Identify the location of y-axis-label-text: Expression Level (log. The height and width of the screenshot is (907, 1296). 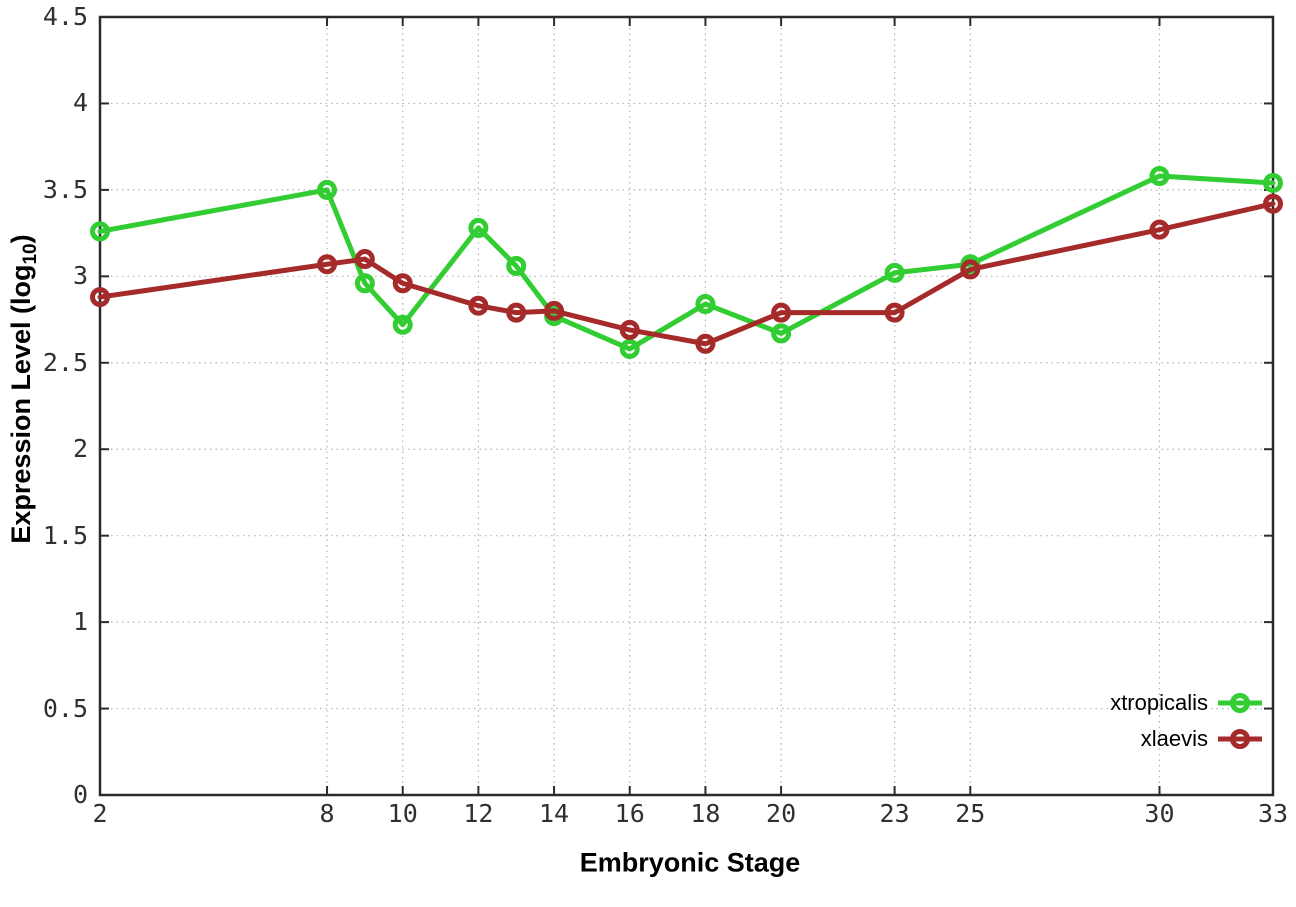
(20, 404).